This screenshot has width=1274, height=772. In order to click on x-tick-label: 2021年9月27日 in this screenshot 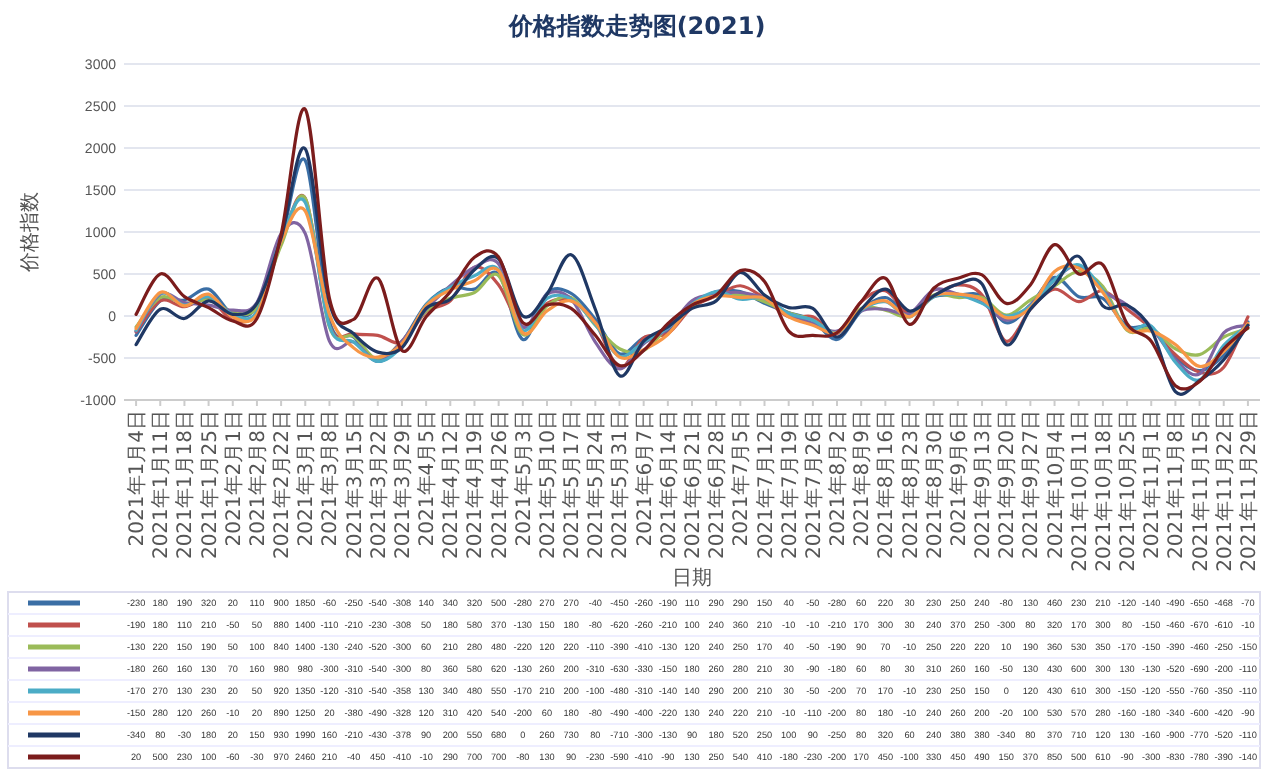, I will do `click(1031, 485)`.